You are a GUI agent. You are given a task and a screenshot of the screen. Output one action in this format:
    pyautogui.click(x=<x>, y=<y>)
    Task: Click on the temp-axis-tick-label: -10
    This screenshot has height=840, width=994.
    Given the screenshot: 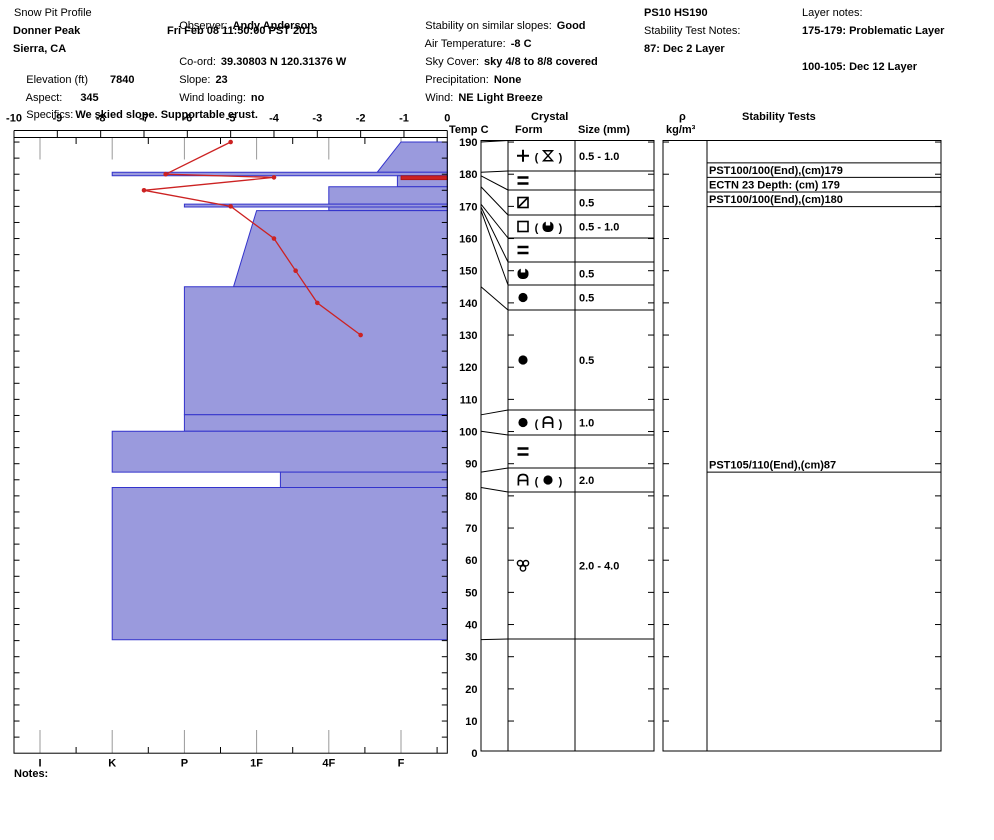 What is the action you would take?
    pyautogui.click(x=14, y=119)
    